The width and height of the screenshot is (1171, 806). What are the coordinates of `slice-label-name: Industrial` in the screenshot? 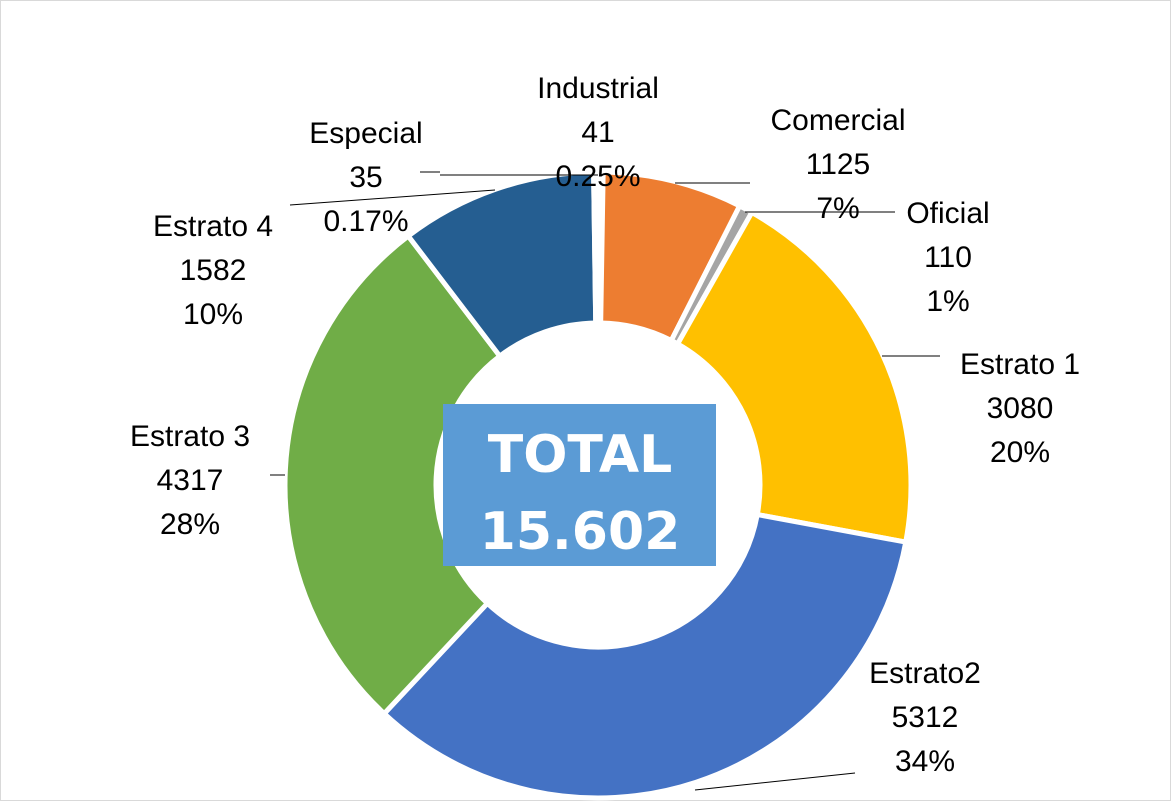 It's located at (598, 88).